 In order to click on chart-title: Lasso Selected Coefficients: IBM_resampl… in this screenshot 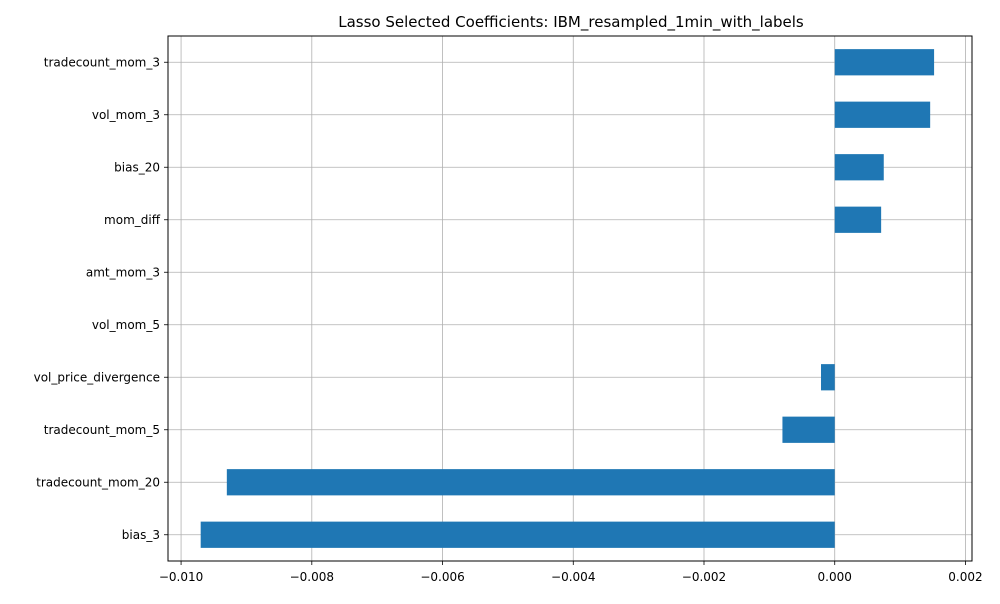, I will do `click(571, 22)`.